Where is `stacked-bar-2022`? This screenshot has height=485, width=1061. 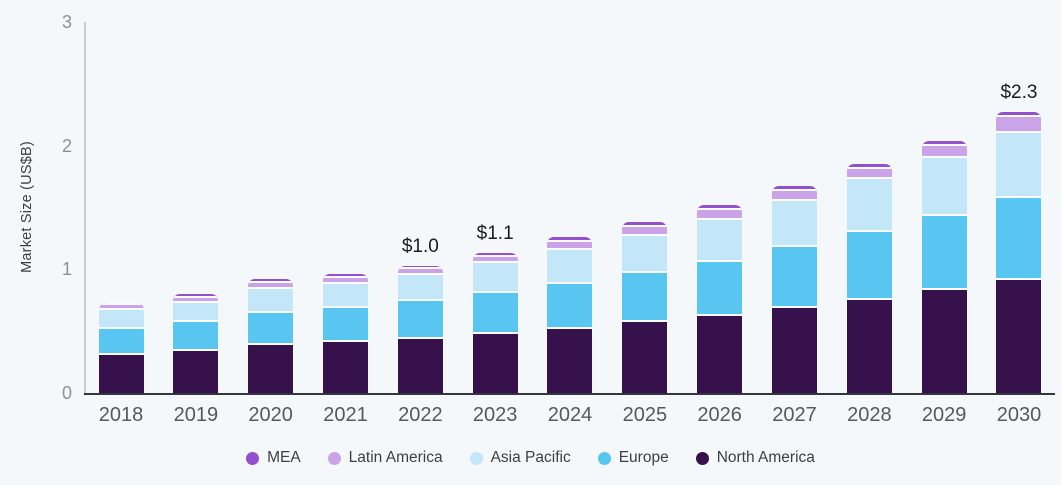
stacked-bar-2022 is located at coordinates (420, 329).